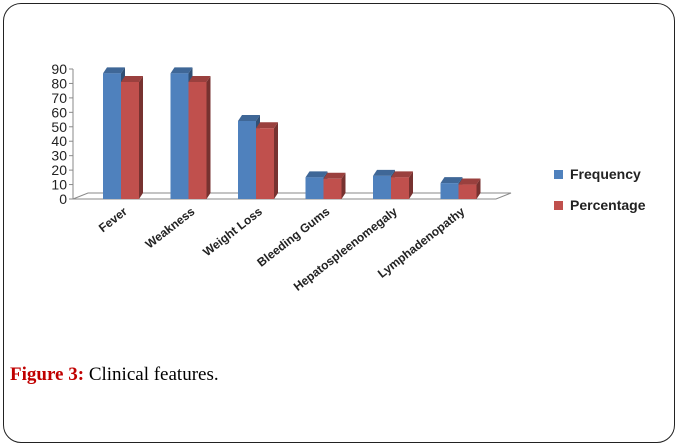  Describe the element at coordinates (232, 231) in the screenshot. I see `x-tick-label: Weight Loss` at that location.